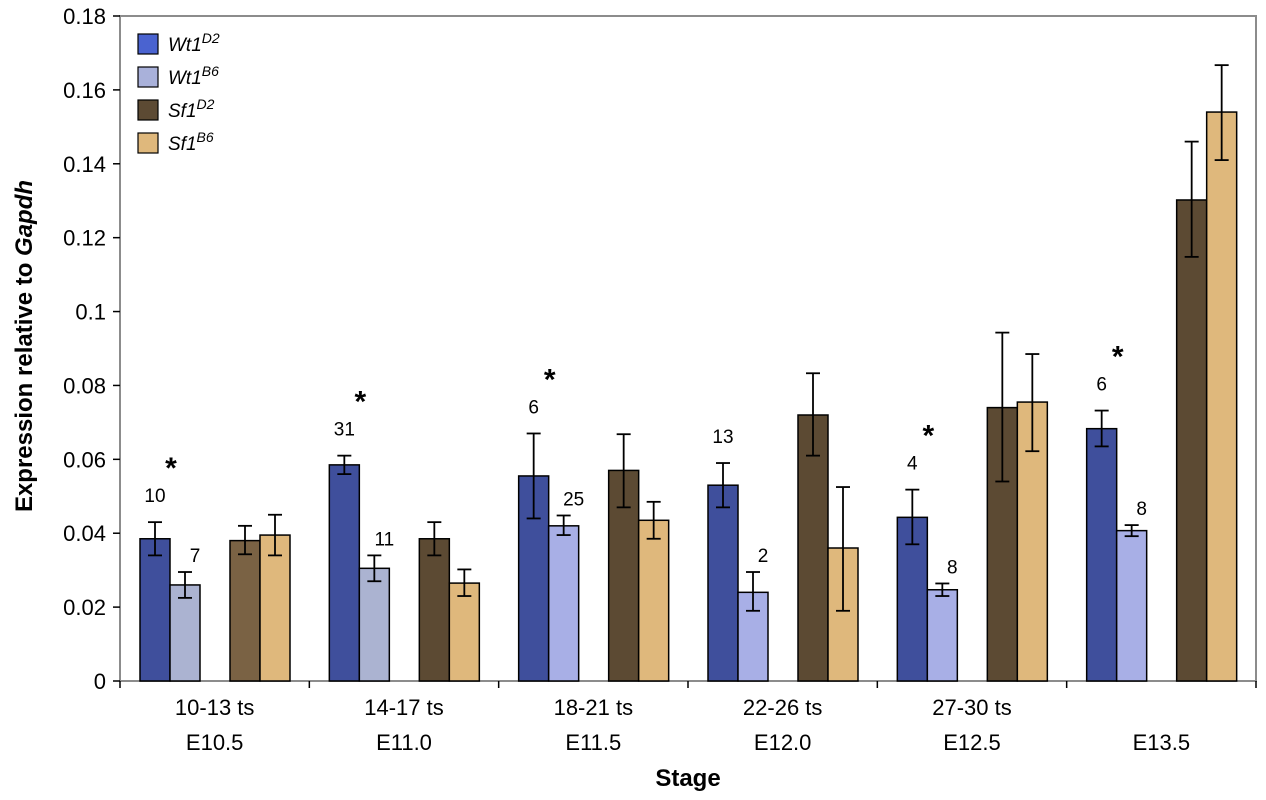 The height and width of the screenshot is (800, 1266). What do you see at coordinates (215, 742) in the screenshot?
I see `x-category-label-line2: E10.5` at bounding box center [215, 742].